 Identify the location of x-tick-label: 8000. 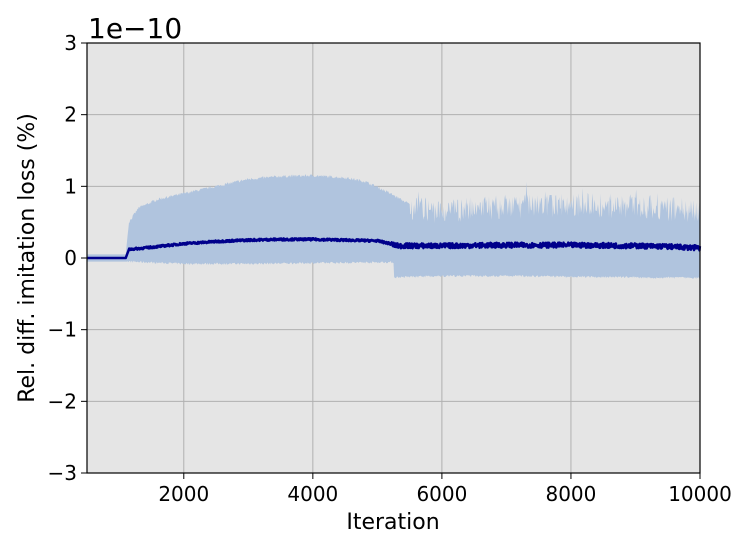
(570, 494).